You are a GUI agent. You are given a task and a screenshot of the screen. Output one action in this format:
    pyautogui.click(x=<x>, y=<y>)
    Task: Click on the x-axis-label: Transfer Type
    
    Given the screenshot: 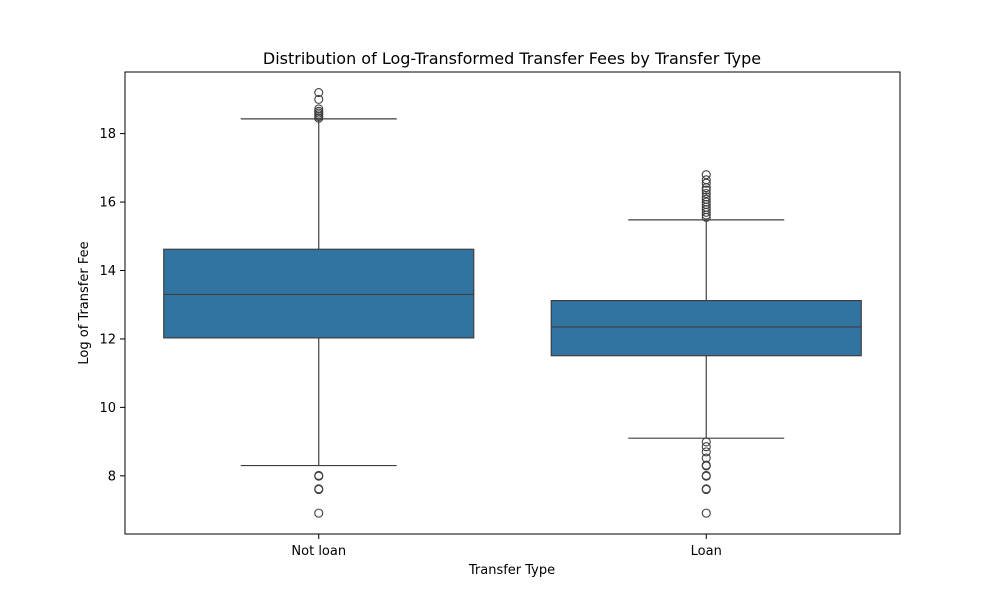 What is the action you would take?
    pyautogui.click(x=511, y=570)
    